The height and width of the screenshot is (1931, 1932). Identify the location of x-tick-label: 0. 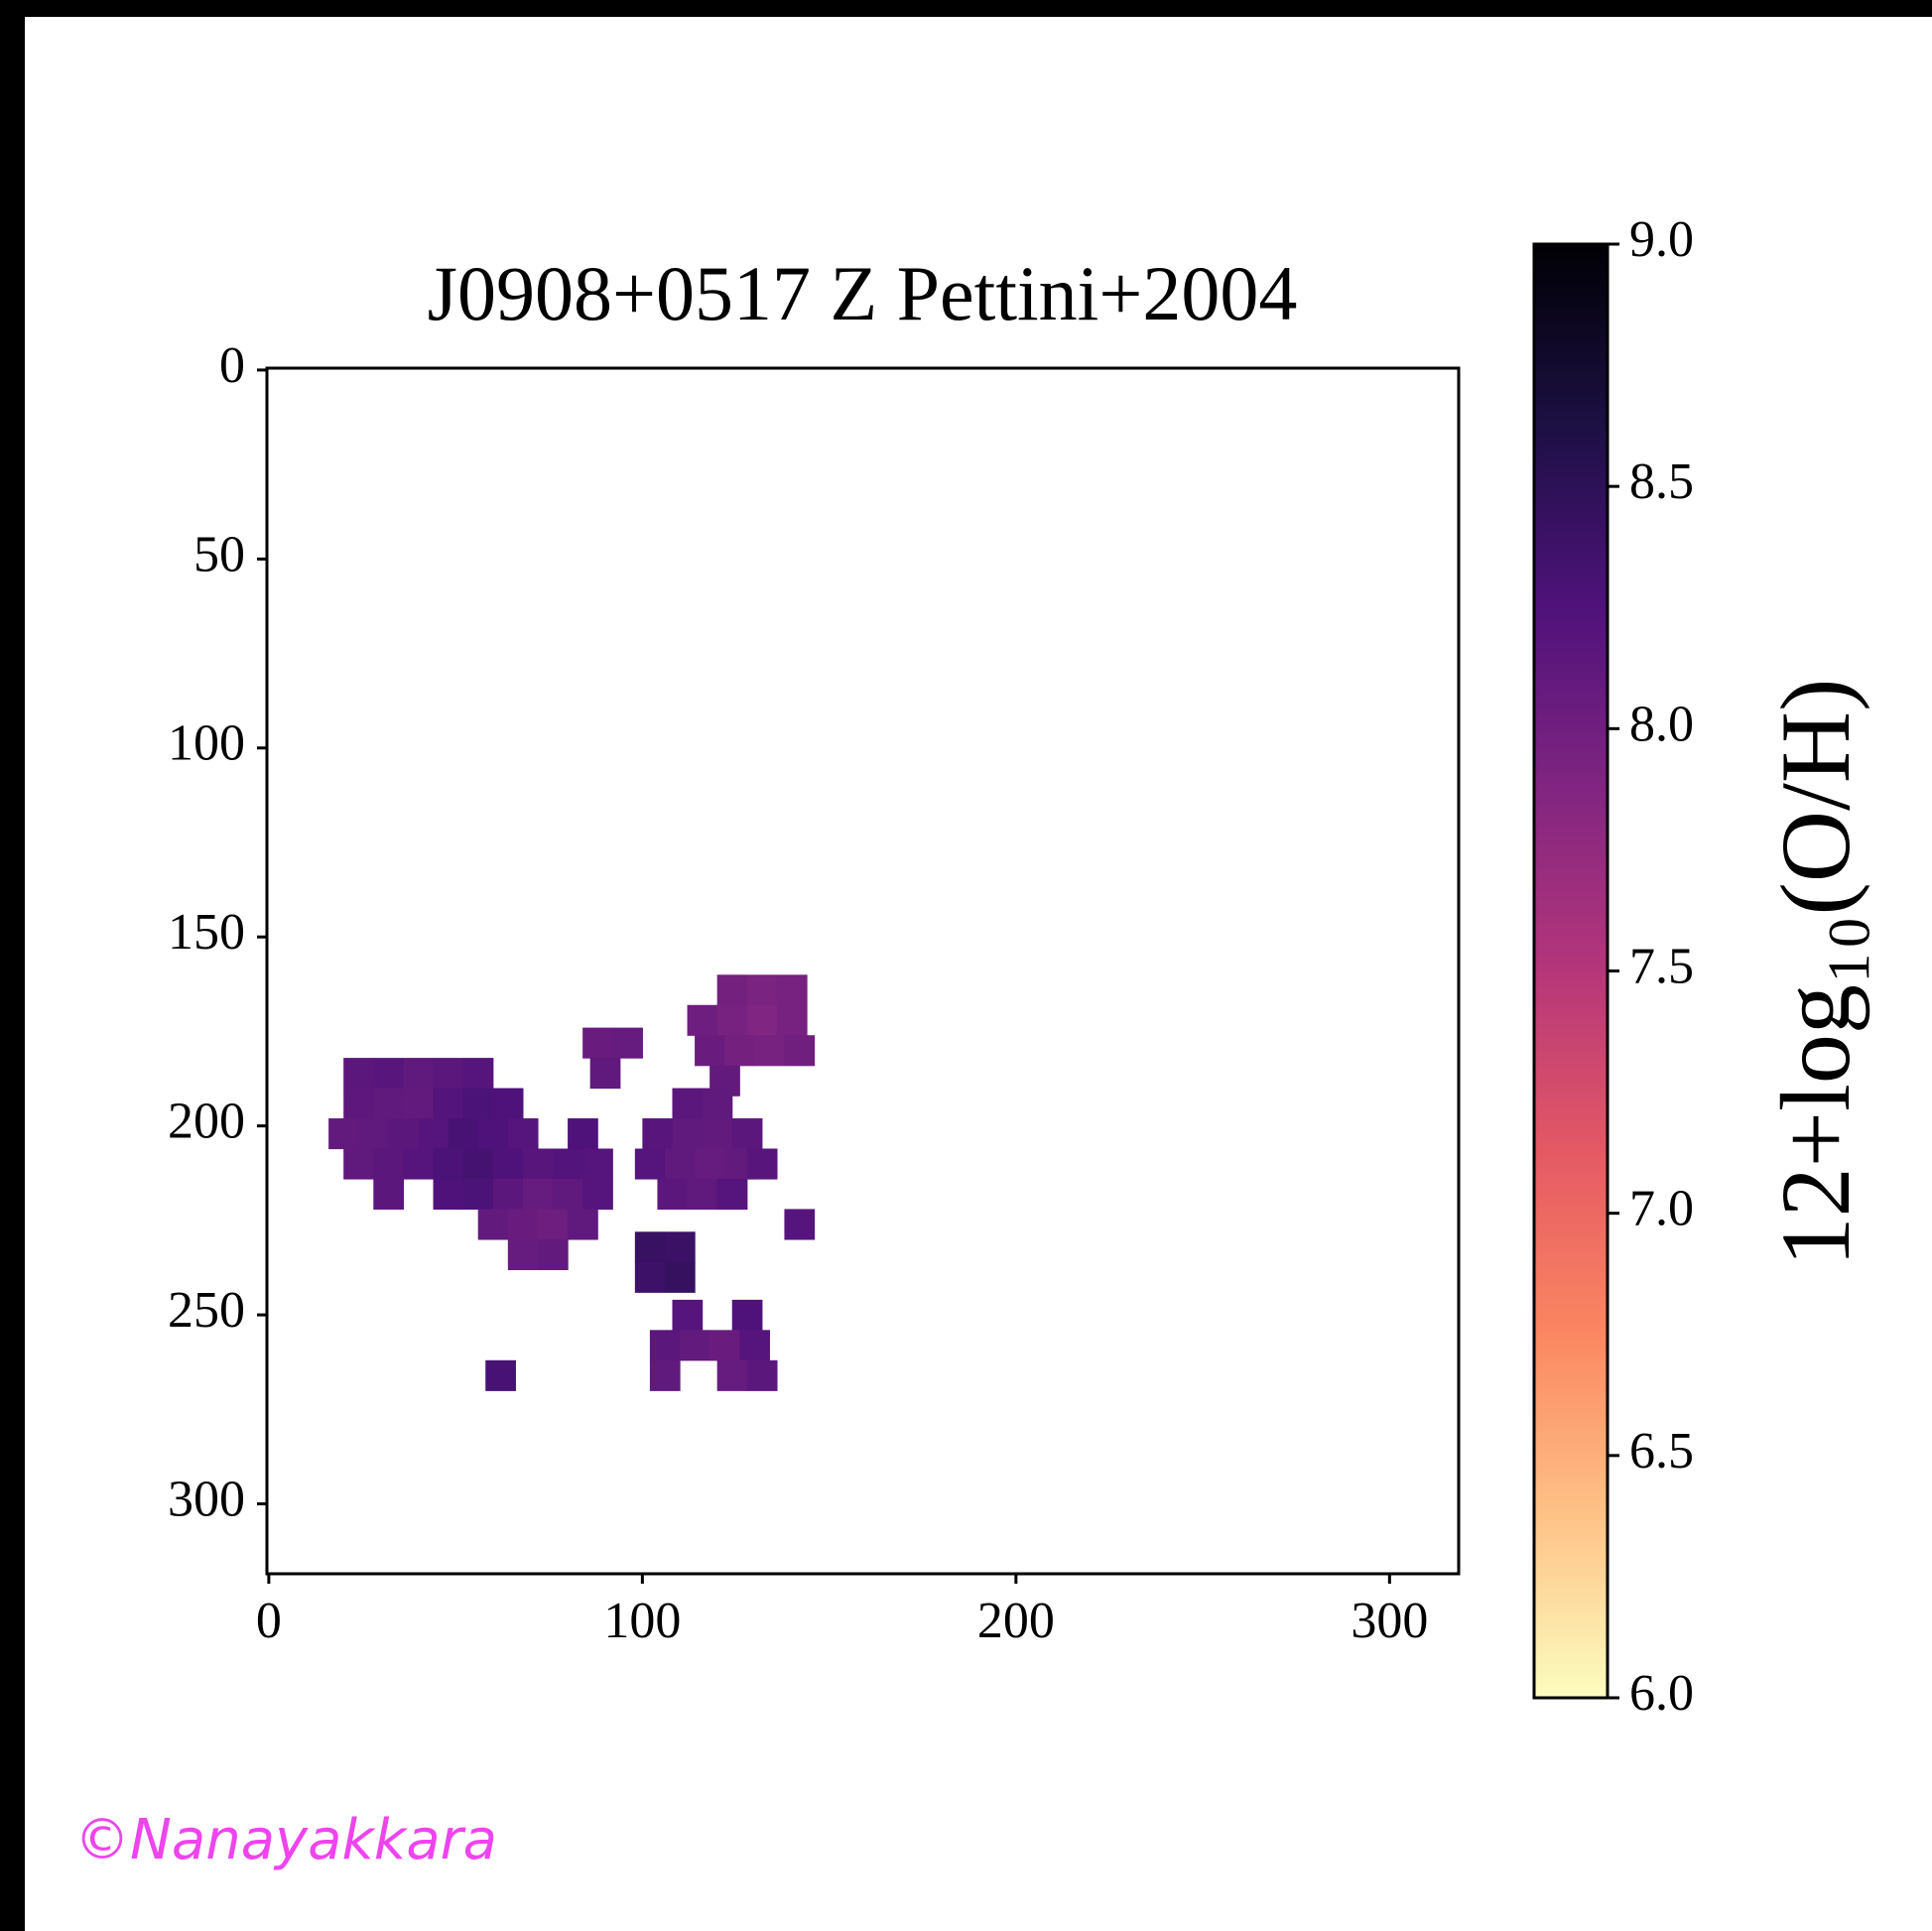
(269, 1621).